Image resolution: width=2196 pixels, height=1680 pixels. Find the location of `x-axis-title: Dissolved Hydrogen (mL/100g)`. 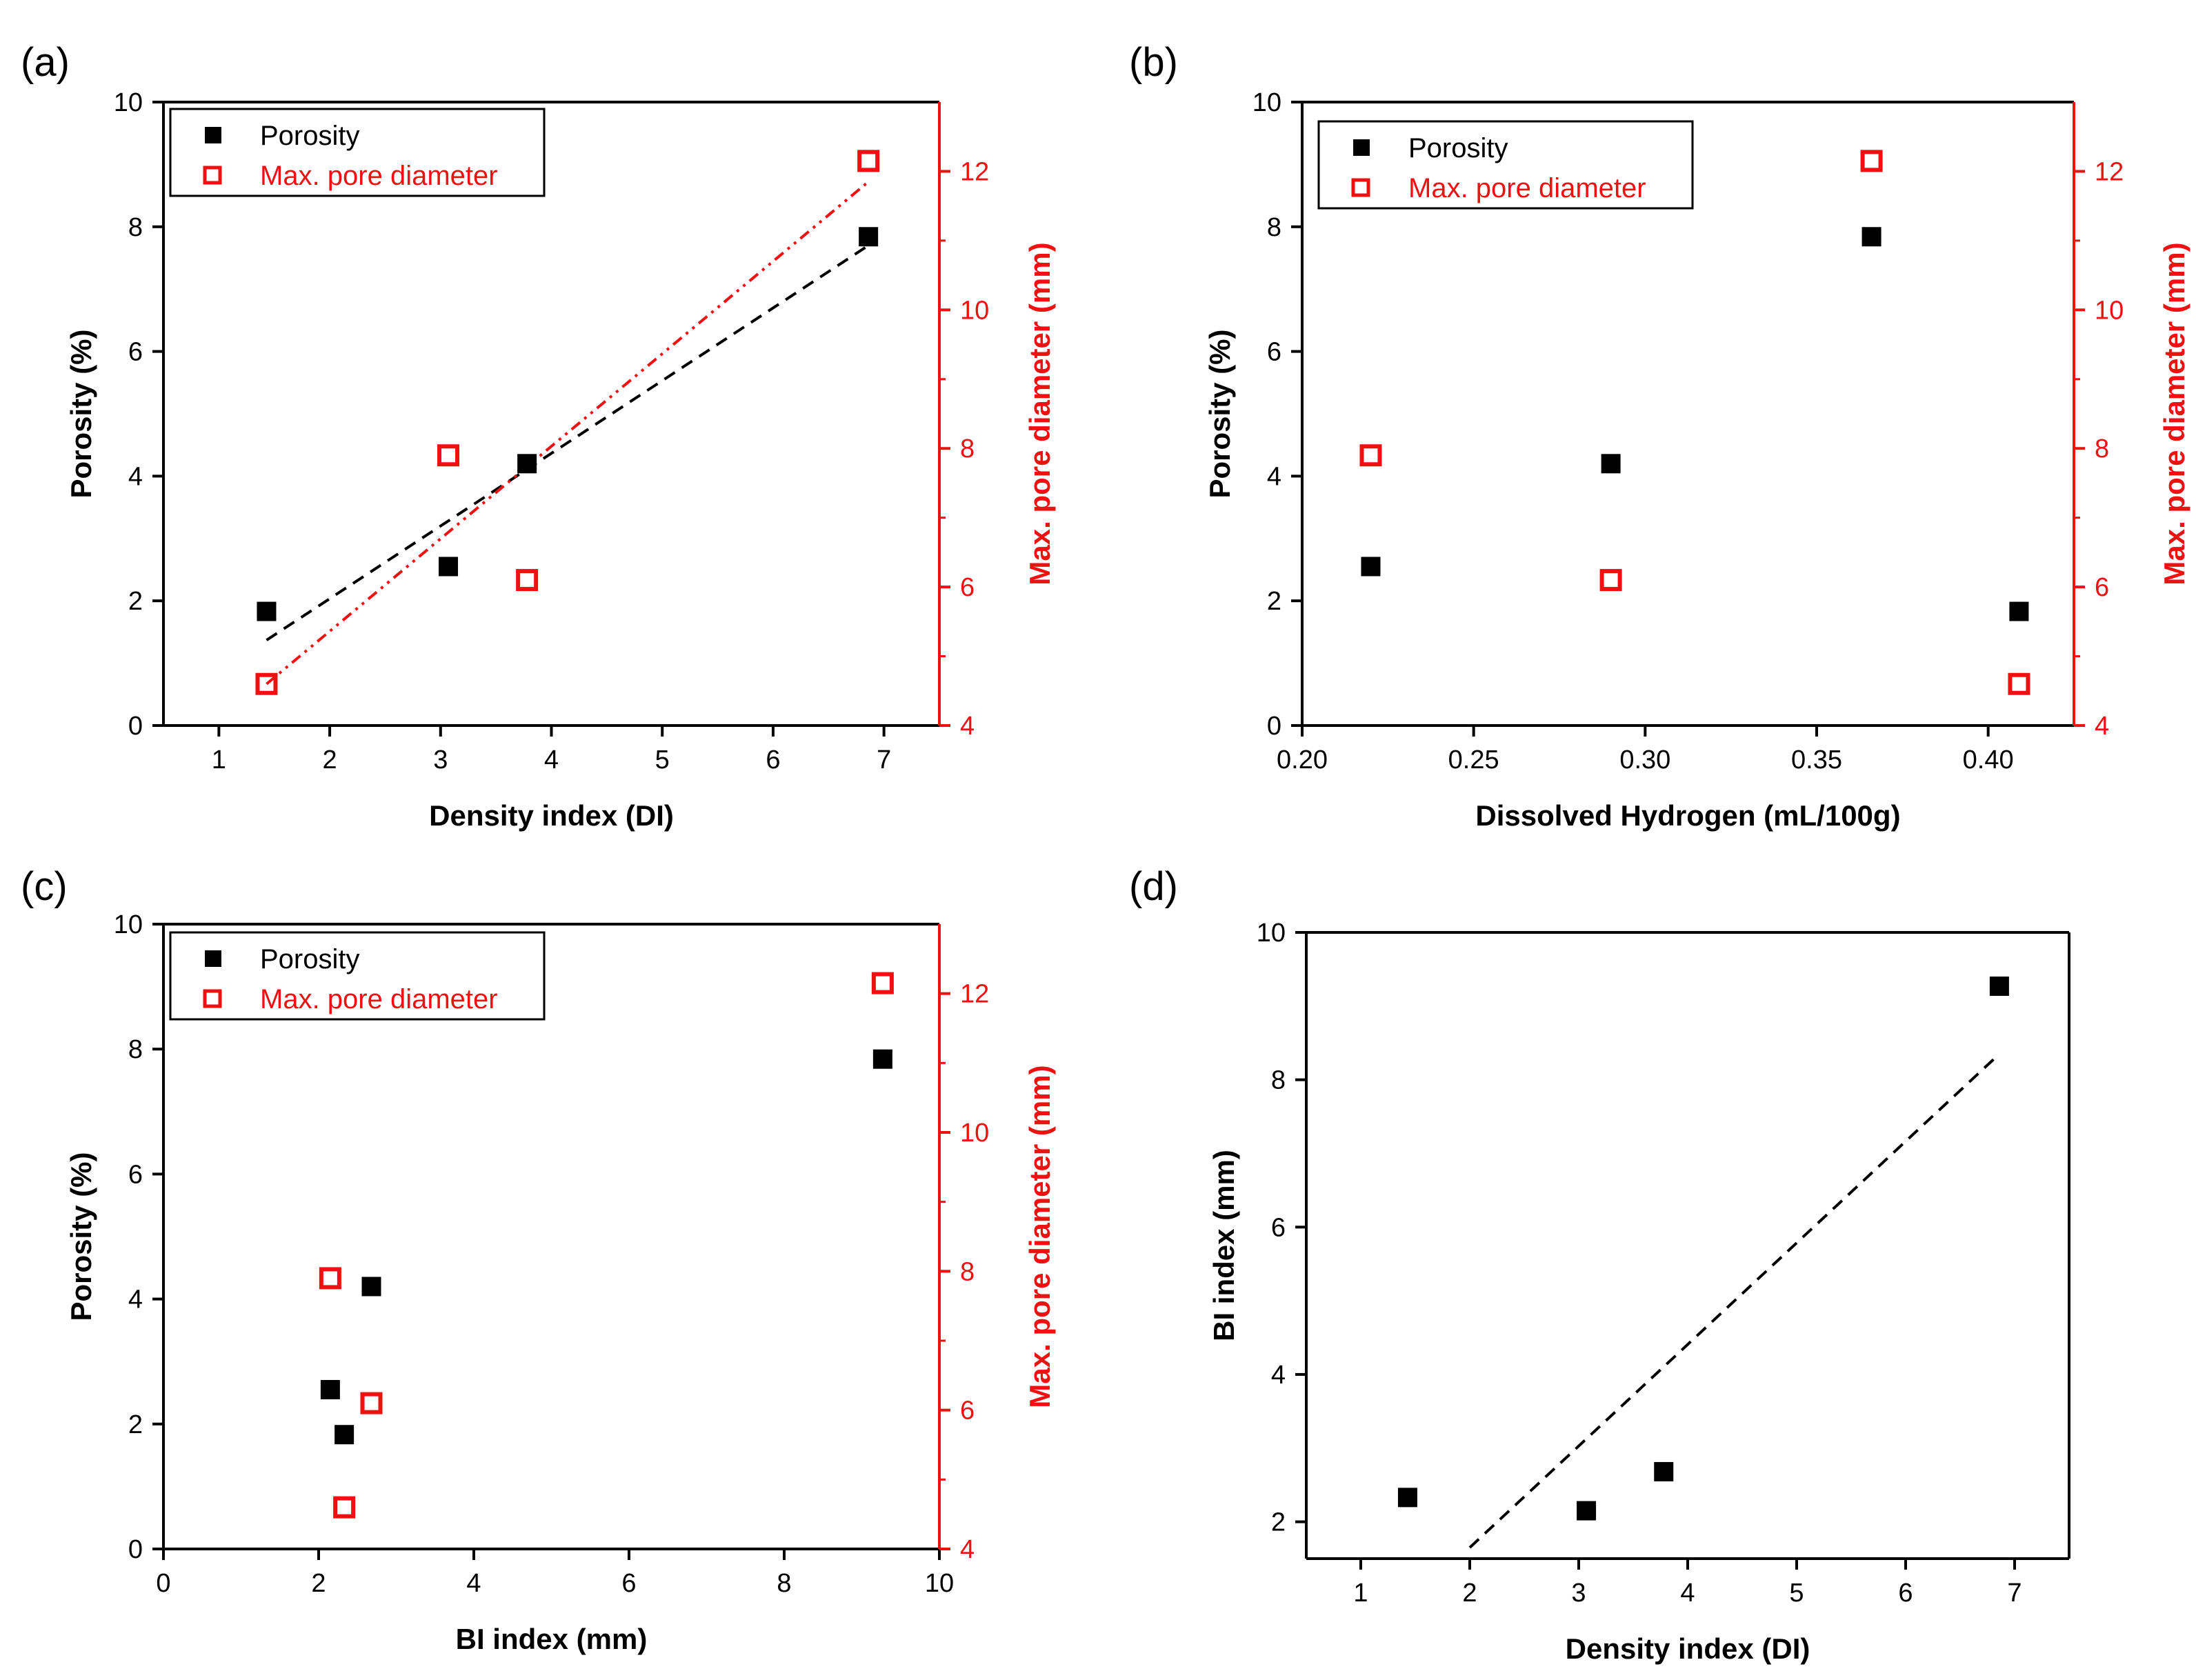

x-axis-title: Dissolved Hydrogen (mL/100g) is located at coordinates (1687, 815).